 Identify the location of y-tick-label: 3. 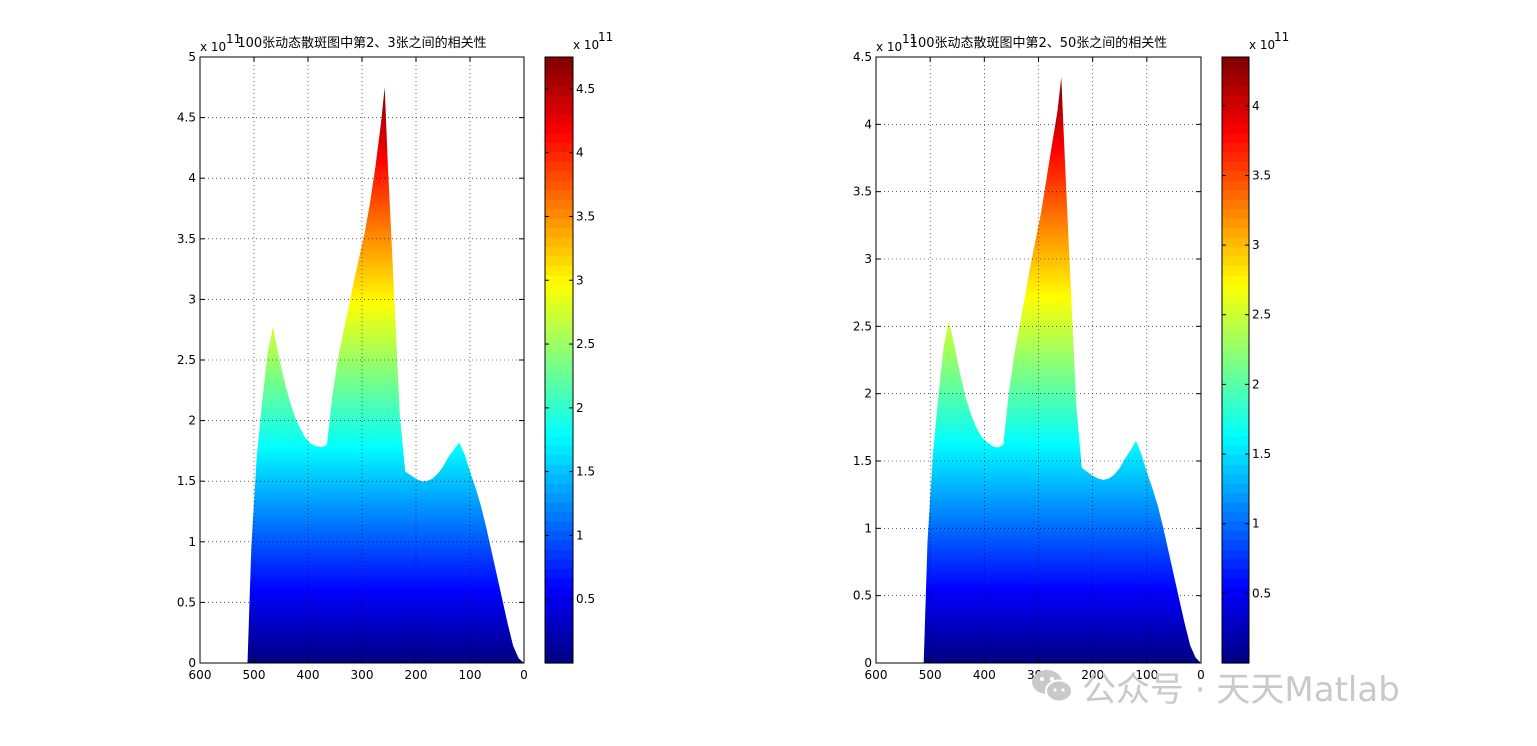
(192, 299).